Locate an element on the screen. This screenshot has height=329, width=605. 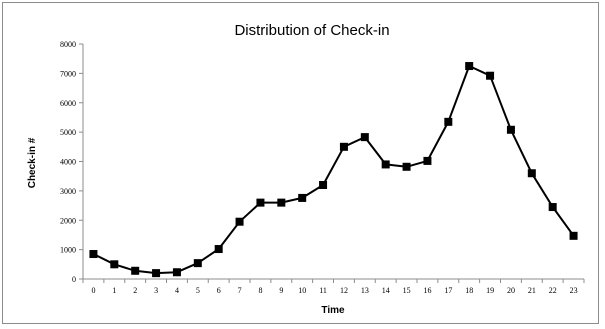
x-tick-label: 12 is located at coordinates (344, 290).